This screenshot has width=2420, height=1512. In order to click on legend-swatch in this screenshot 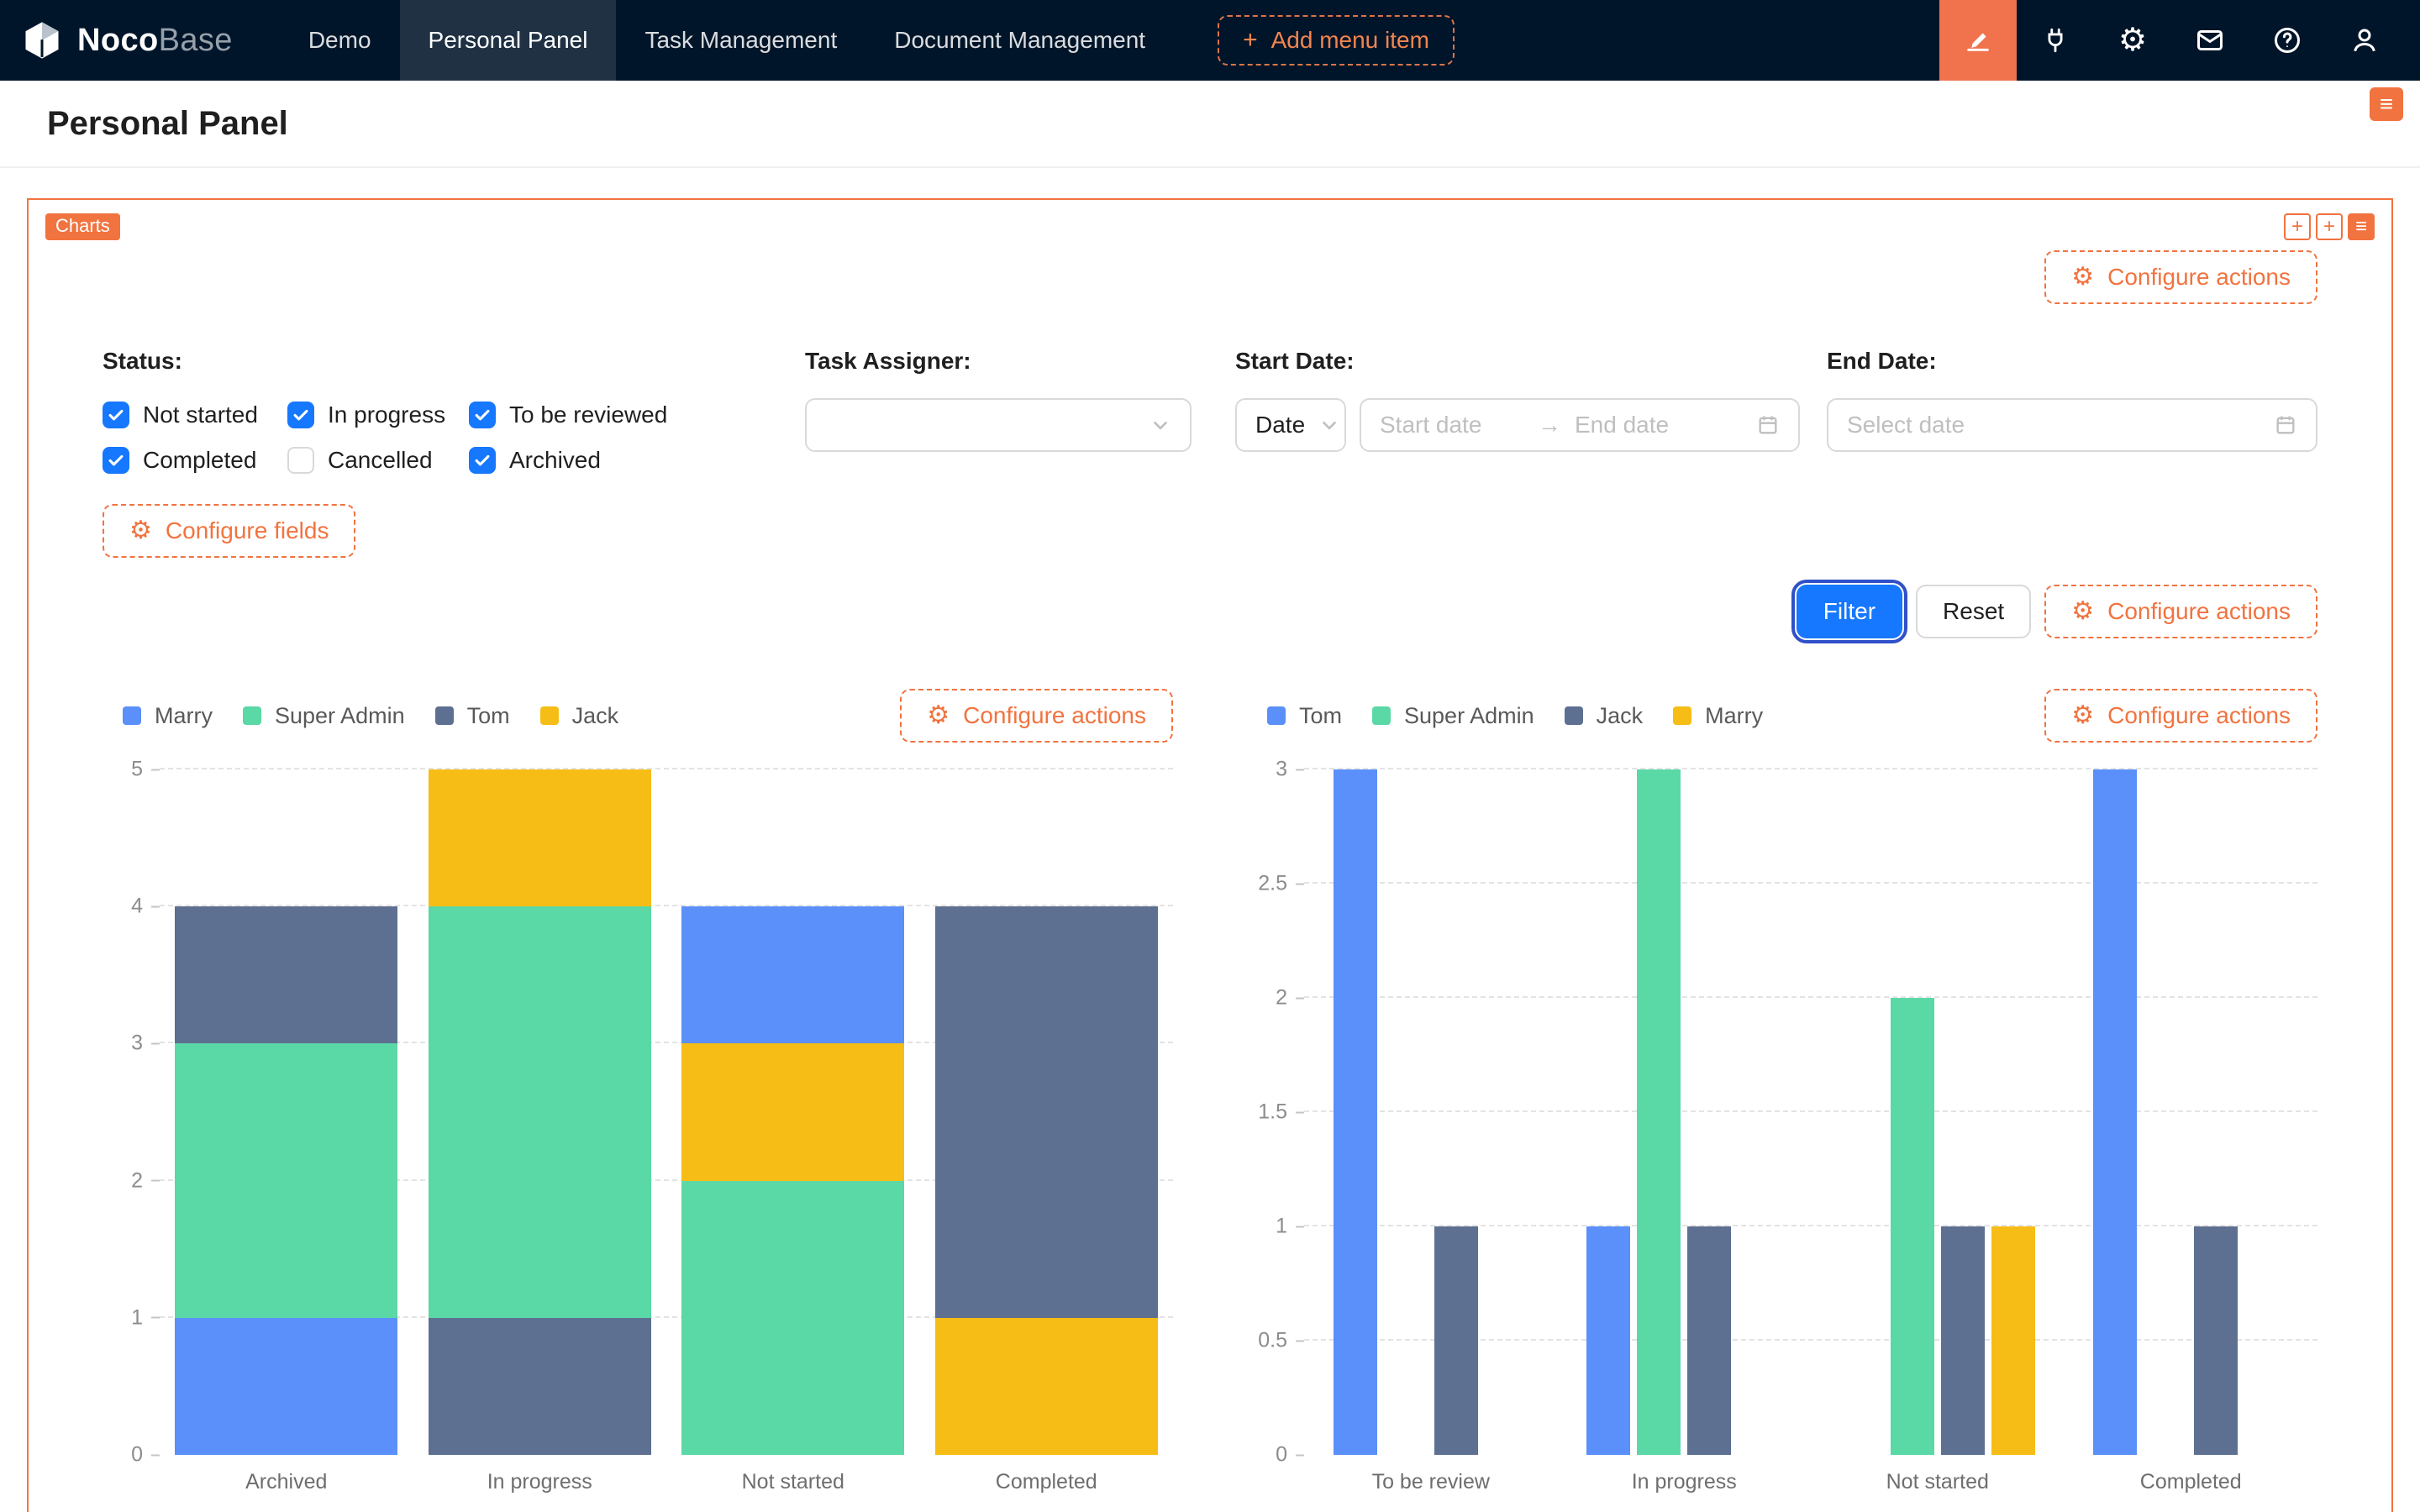, I will do `click(1682, 715)`.